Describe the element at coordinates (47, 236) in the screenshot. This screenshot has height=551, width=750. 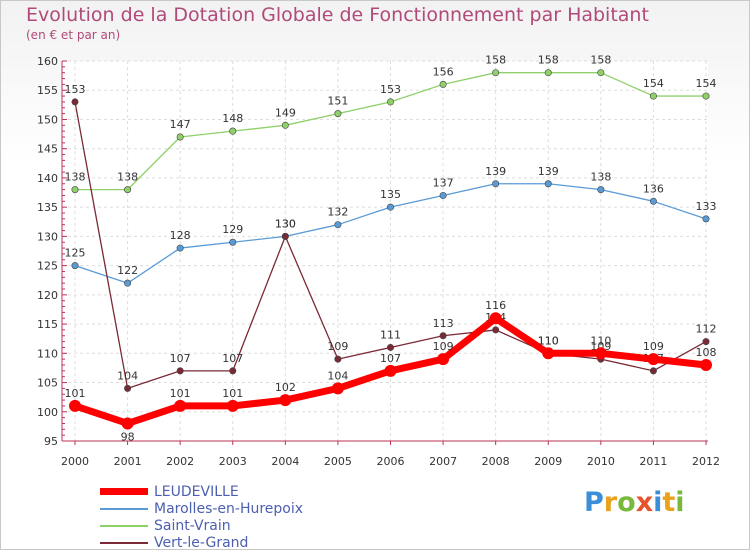
I see `y-tick-label: 130` at that location.